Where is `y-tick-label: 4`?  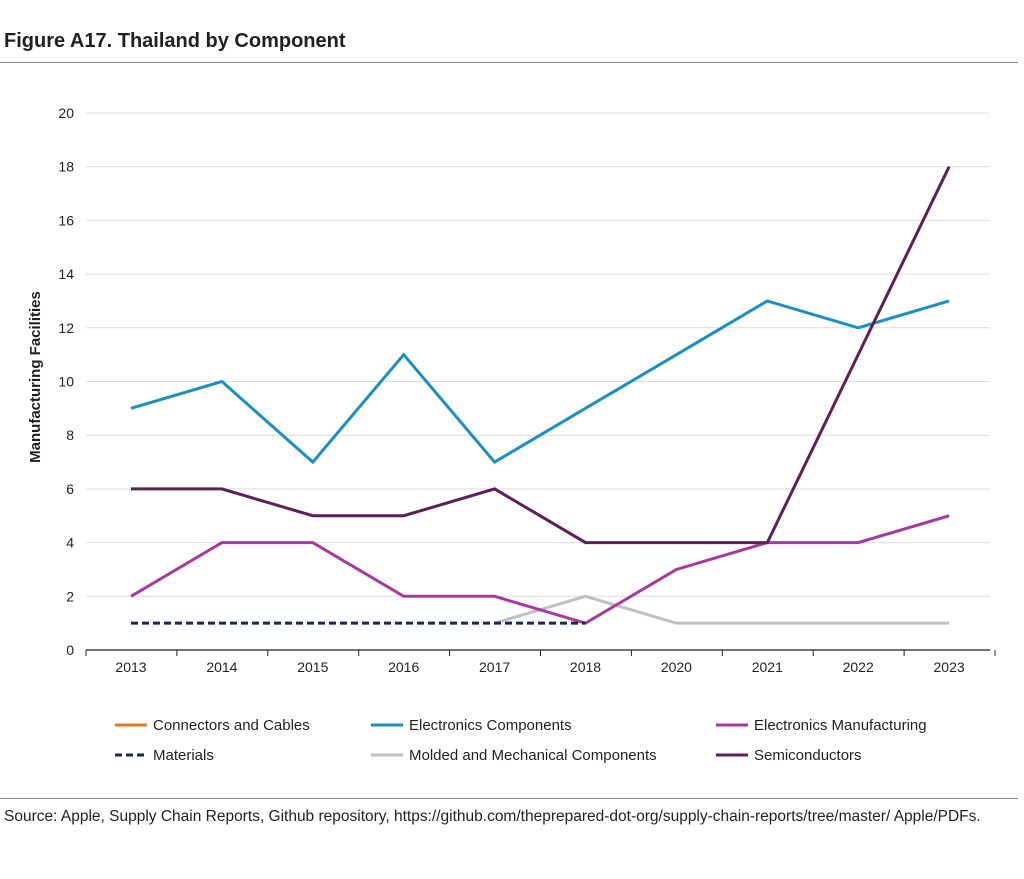
y-tick-label: 4 is located at coordinates (70, 543).